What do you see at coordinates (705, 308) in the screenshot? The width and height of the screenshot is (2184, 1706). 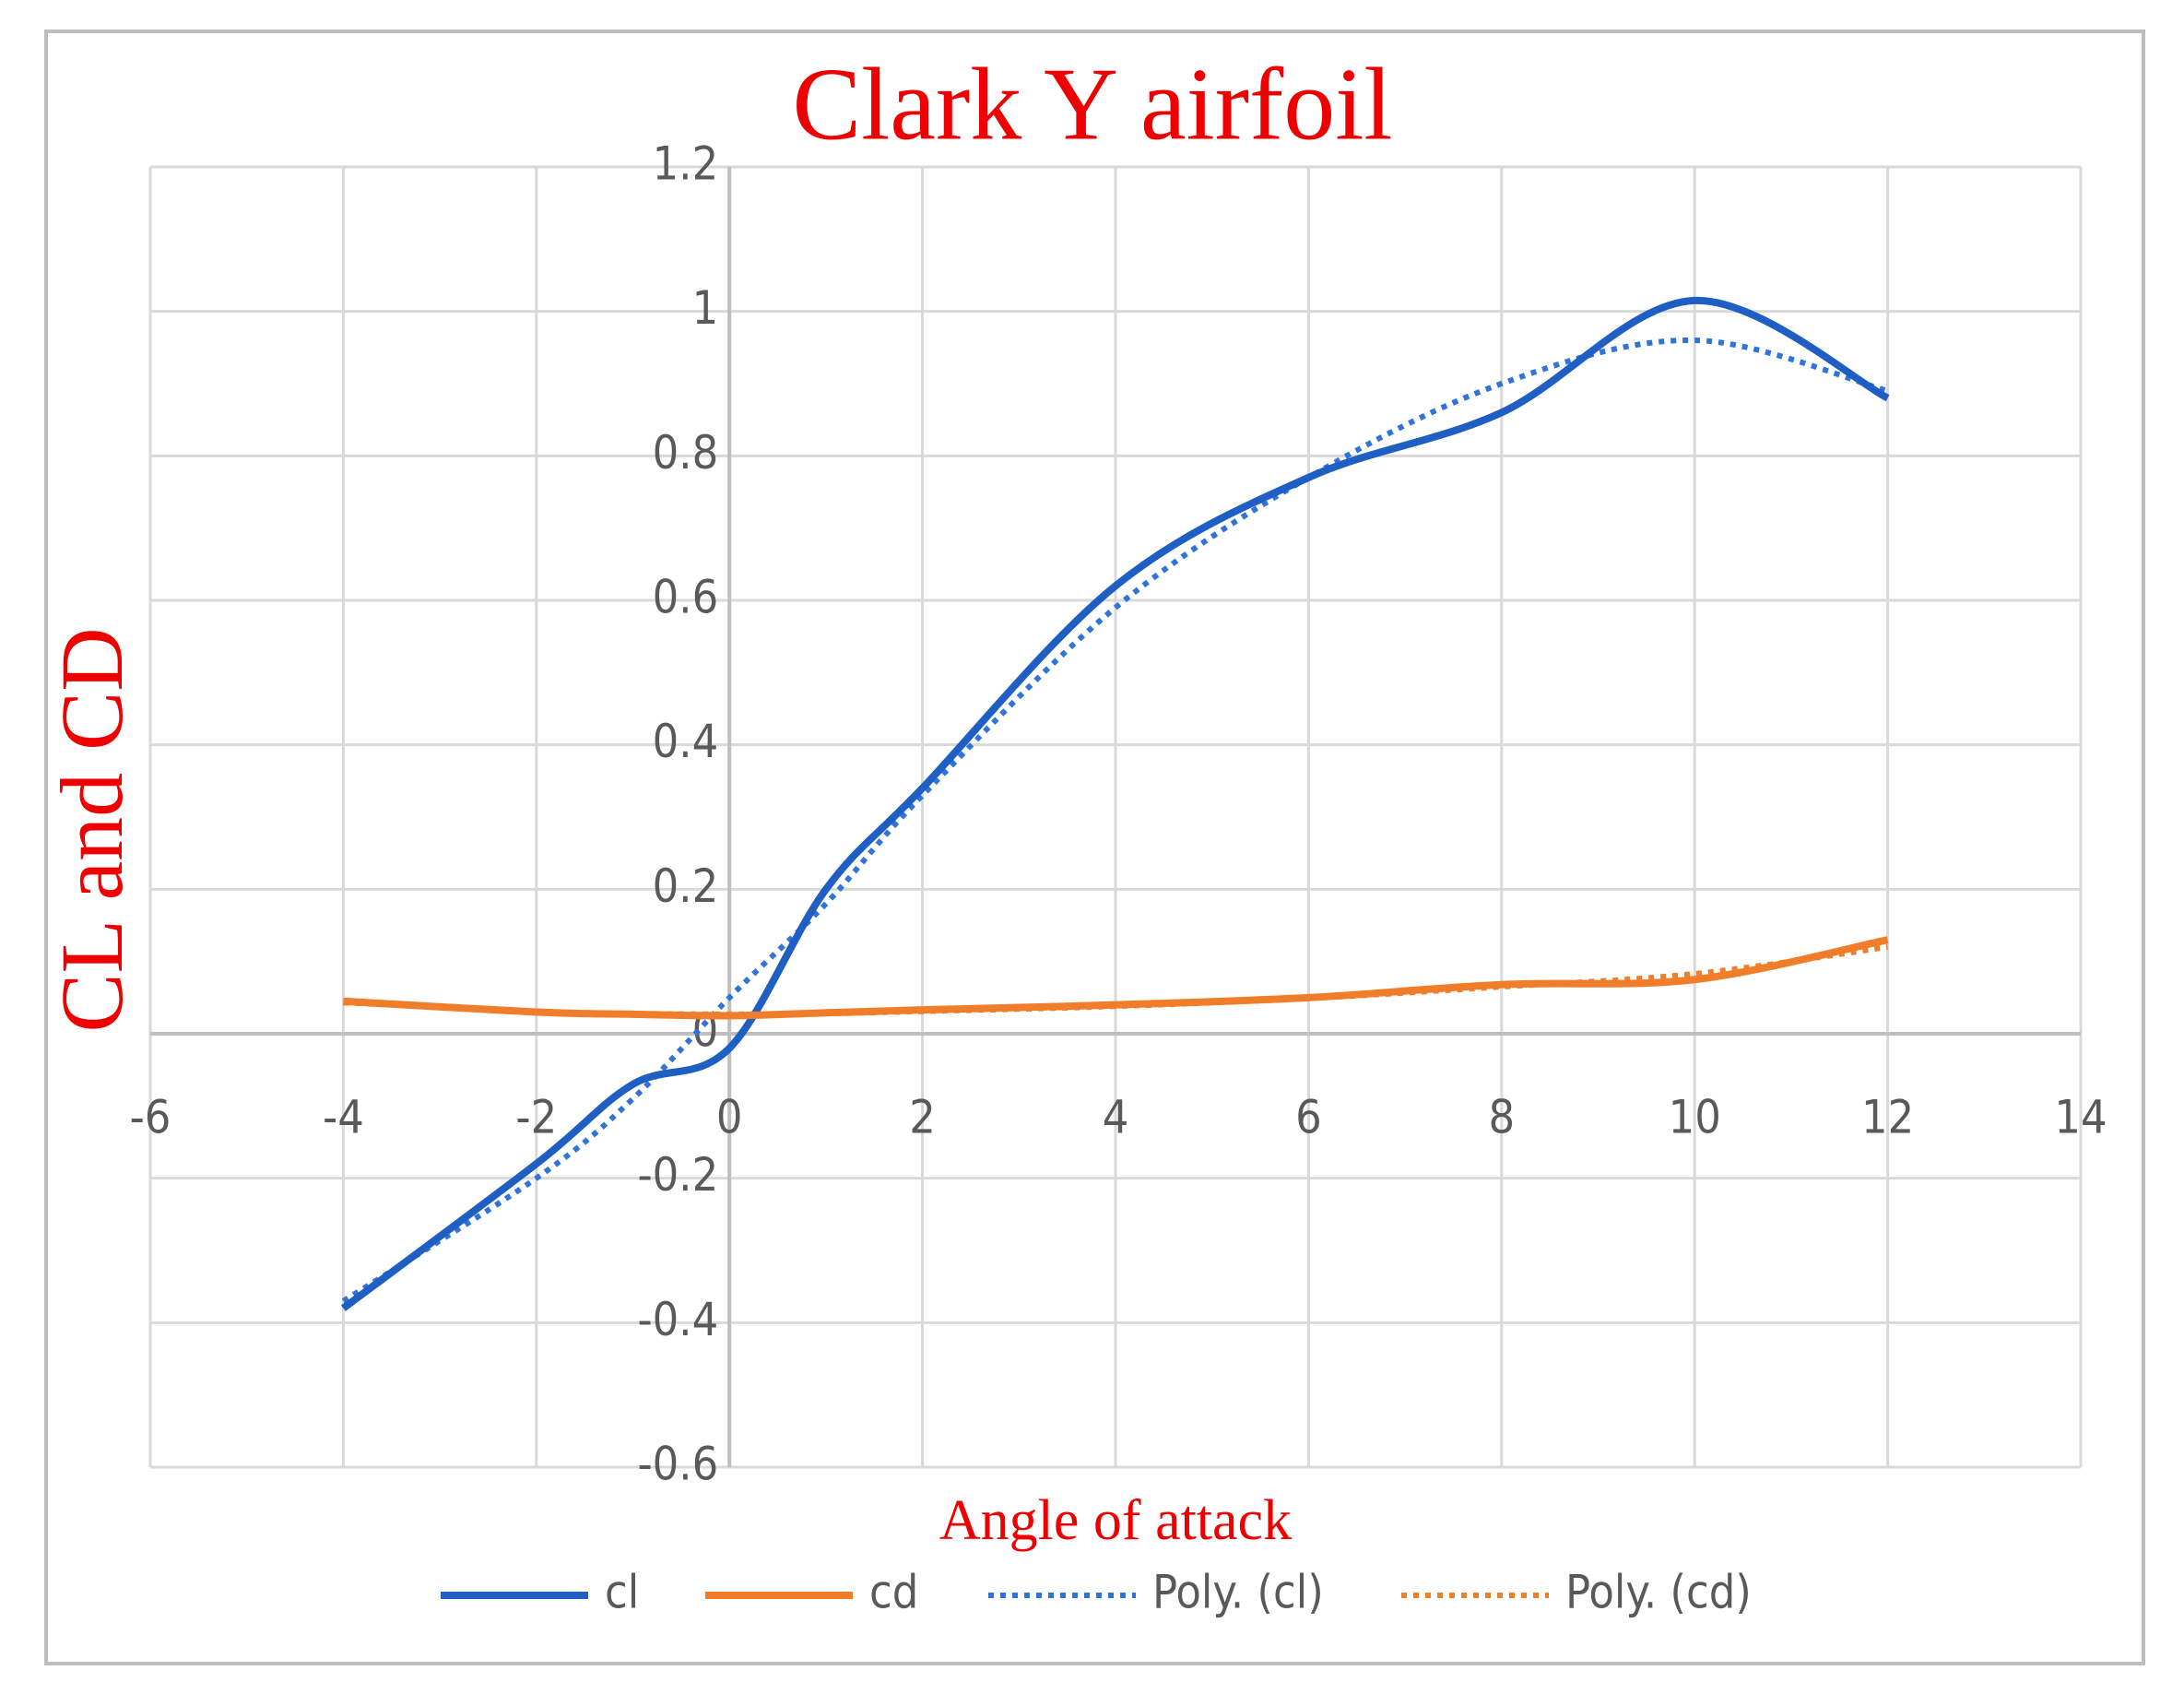 I see `y-tick-label: 1` at bounding box center [705, 308].